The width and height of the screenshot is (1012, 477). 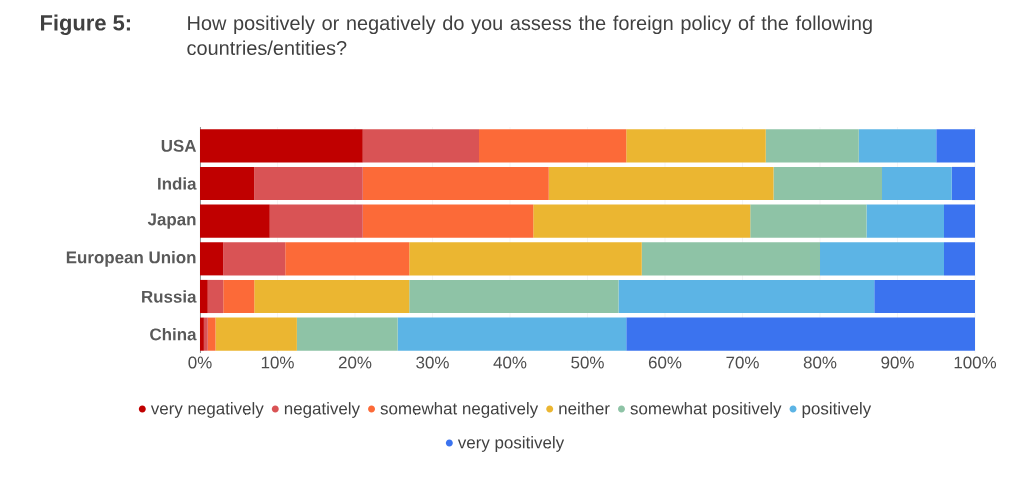 I want to click on x-tick-label: 60%, so click(x=665, y=362).